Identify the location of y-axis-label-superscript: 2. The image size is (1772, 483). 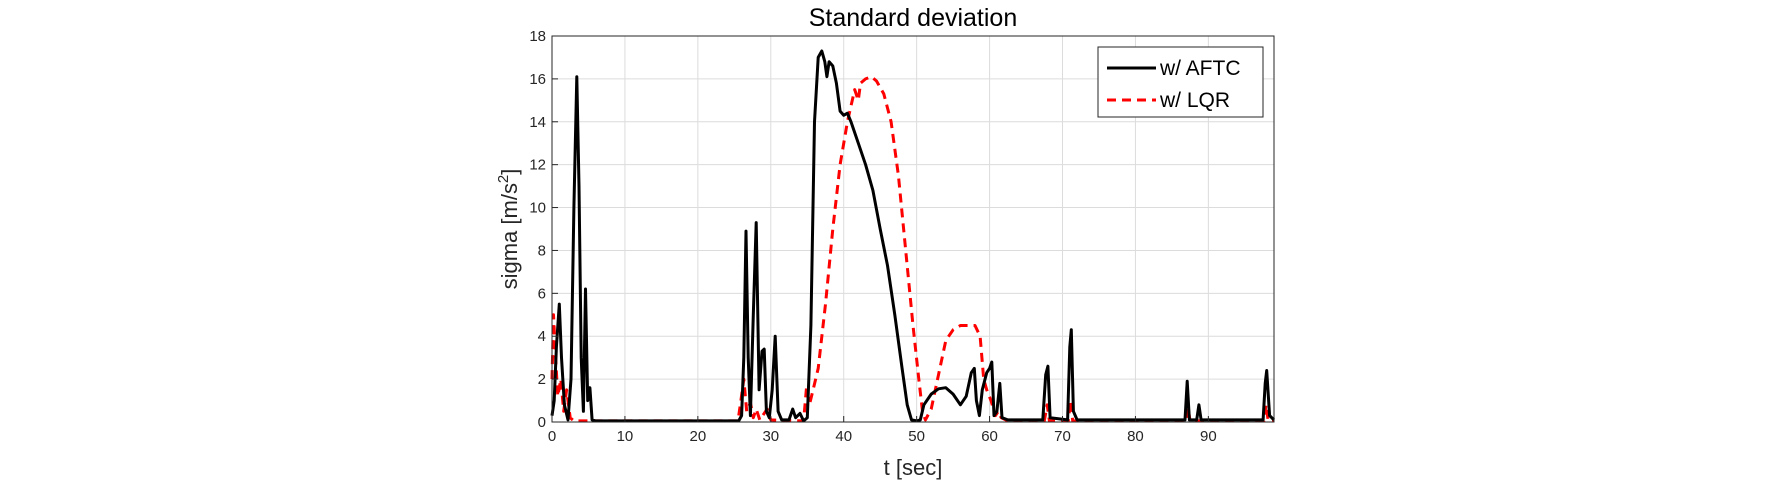
(503, 179).